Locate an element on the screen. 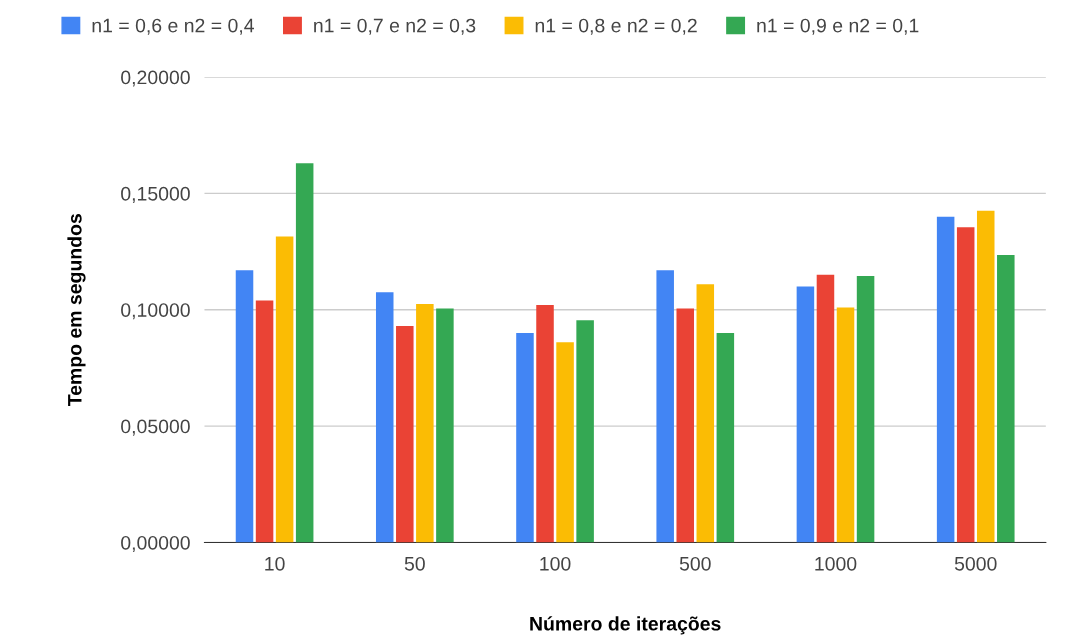 The width and height of the screenshot is (1065, 642). legend-label: n1 = 0,8 e n2 = 0,2 is located at coordinates (616, 26).